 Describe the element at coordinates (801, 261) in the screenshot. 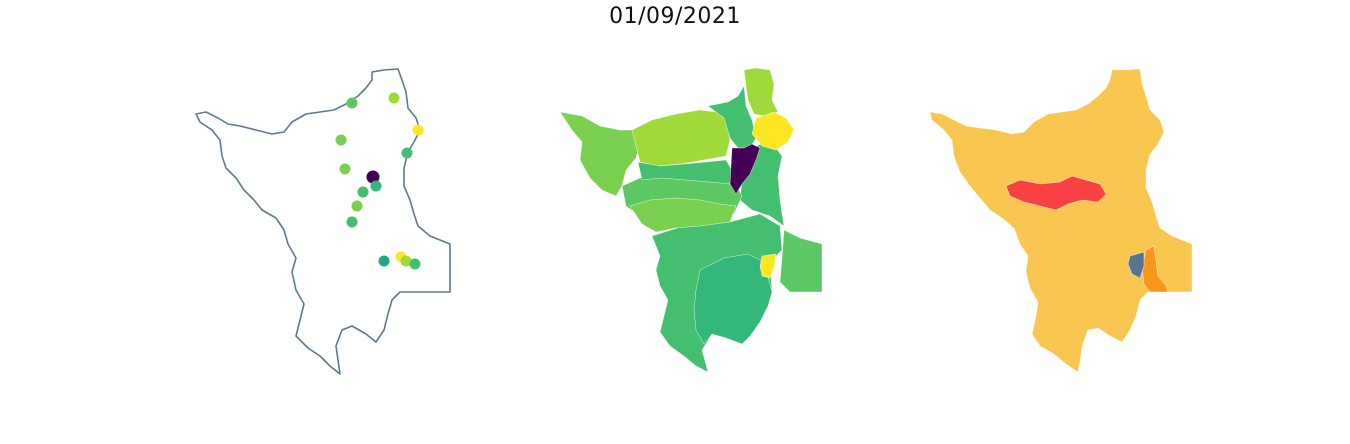

I see `region-east` at that location.